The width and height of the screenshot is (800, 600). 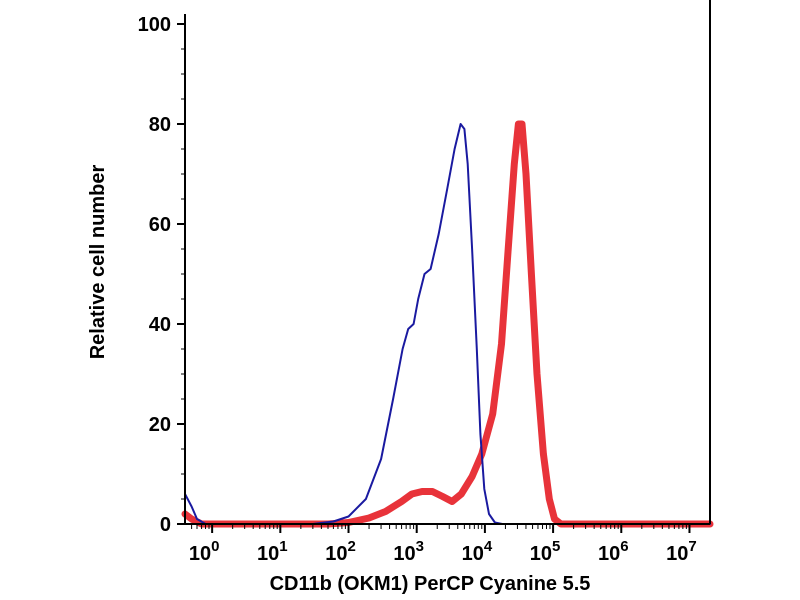 What do you see at coordinates (681, 551) in the screenshot?
I see `x-tick-label: 10⁷` at bounding box center [681, 551].